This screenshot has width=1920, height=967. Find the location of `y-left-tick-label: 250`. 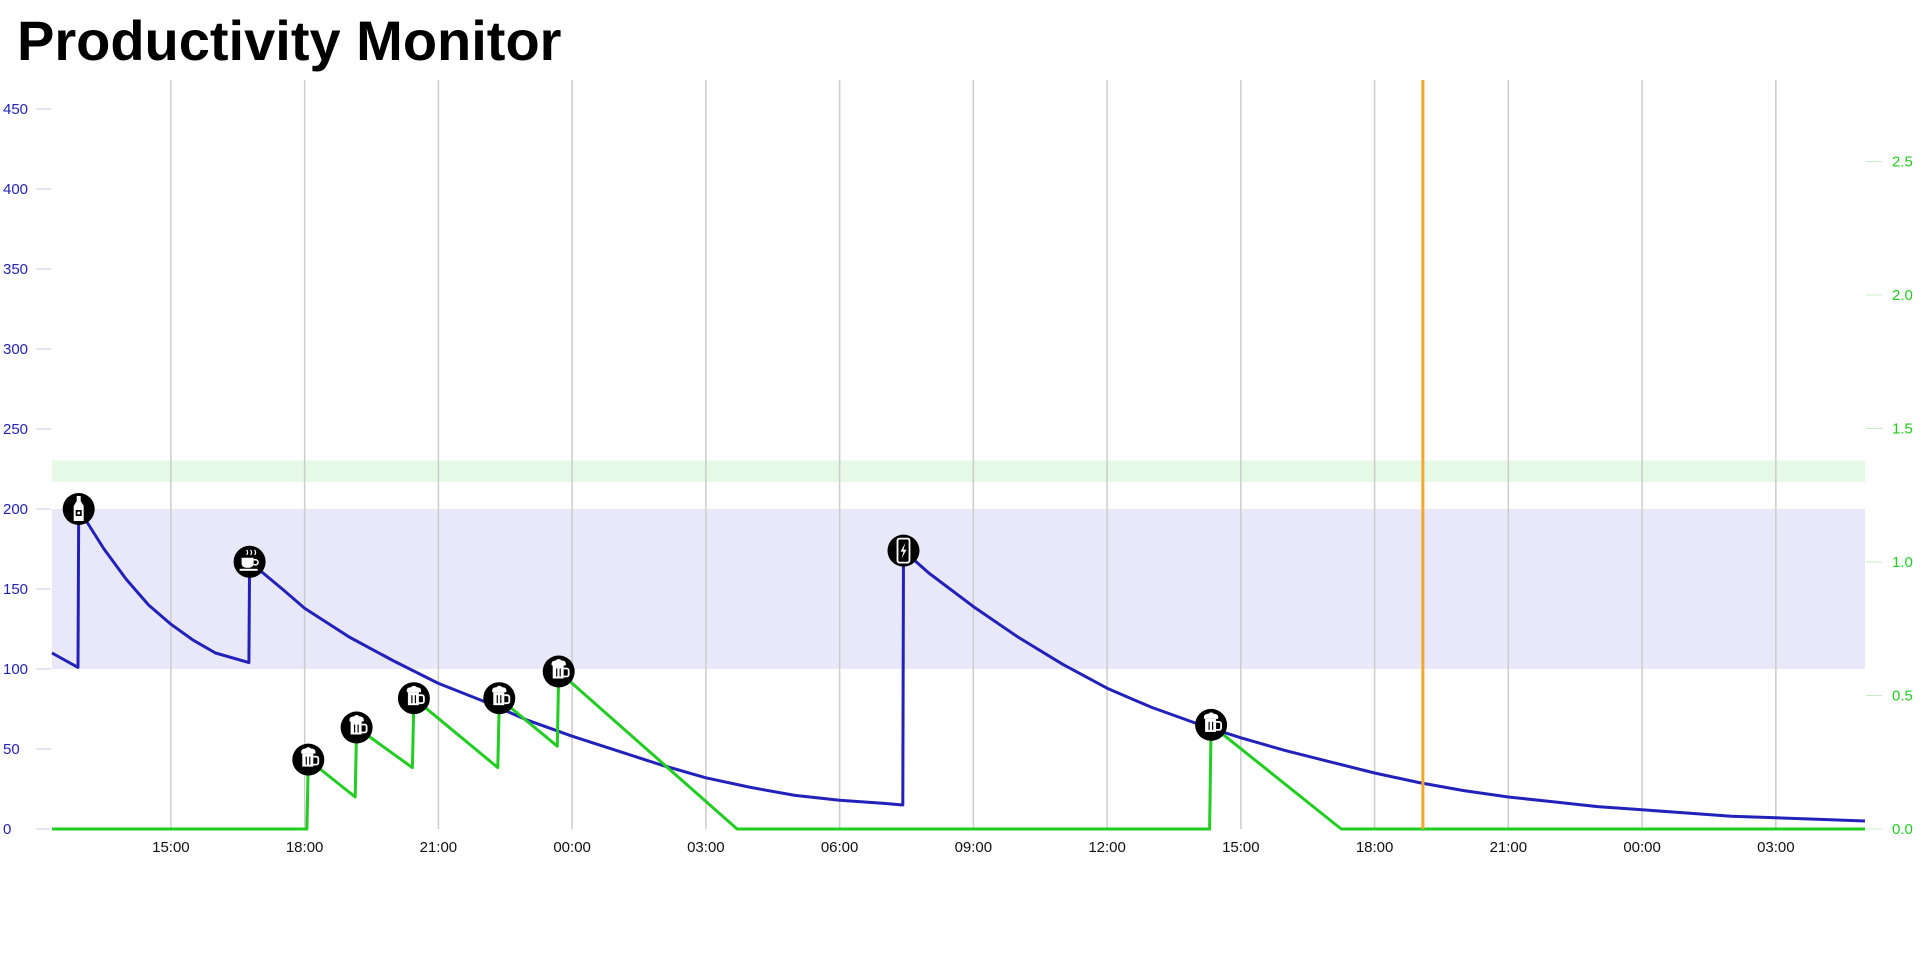

y-left-tick-label: 250 is located at coordinates (15, 429).